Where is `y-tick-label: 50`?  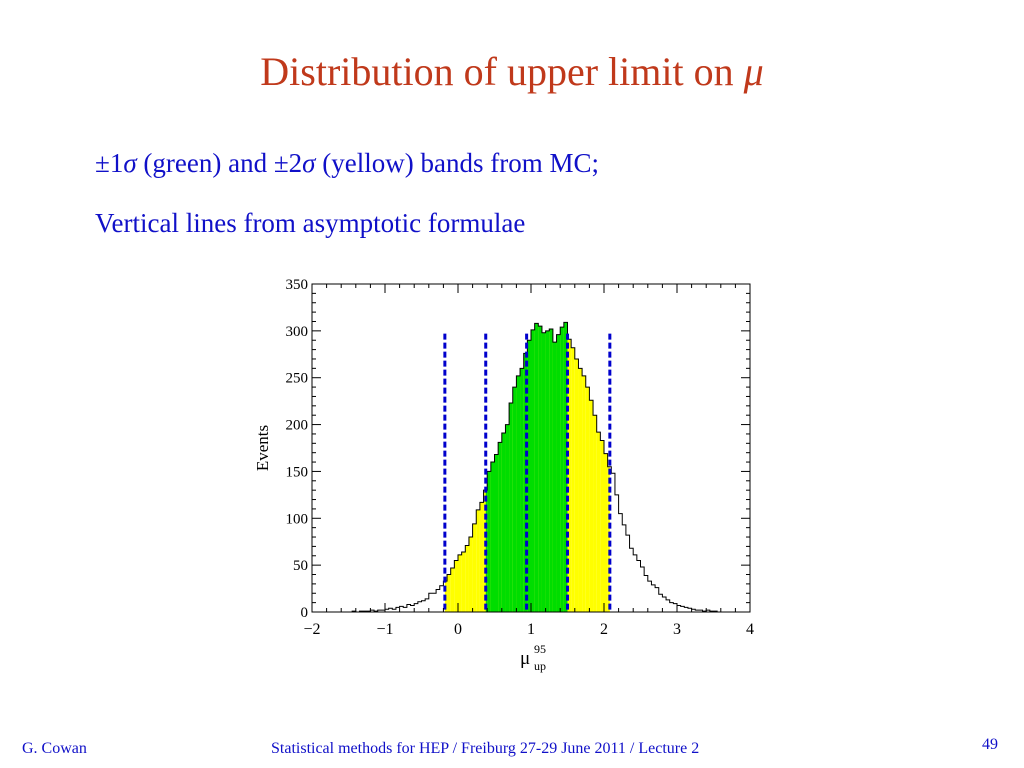
y-tick-label: 50 is located at coordinates (300, 566).